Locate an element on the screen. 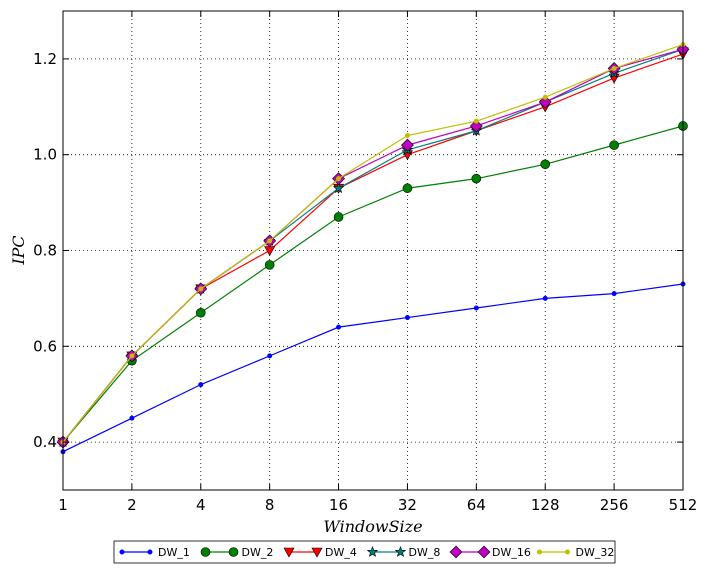  y-tick-label: 1.0 is located at coordinates (45, 155).